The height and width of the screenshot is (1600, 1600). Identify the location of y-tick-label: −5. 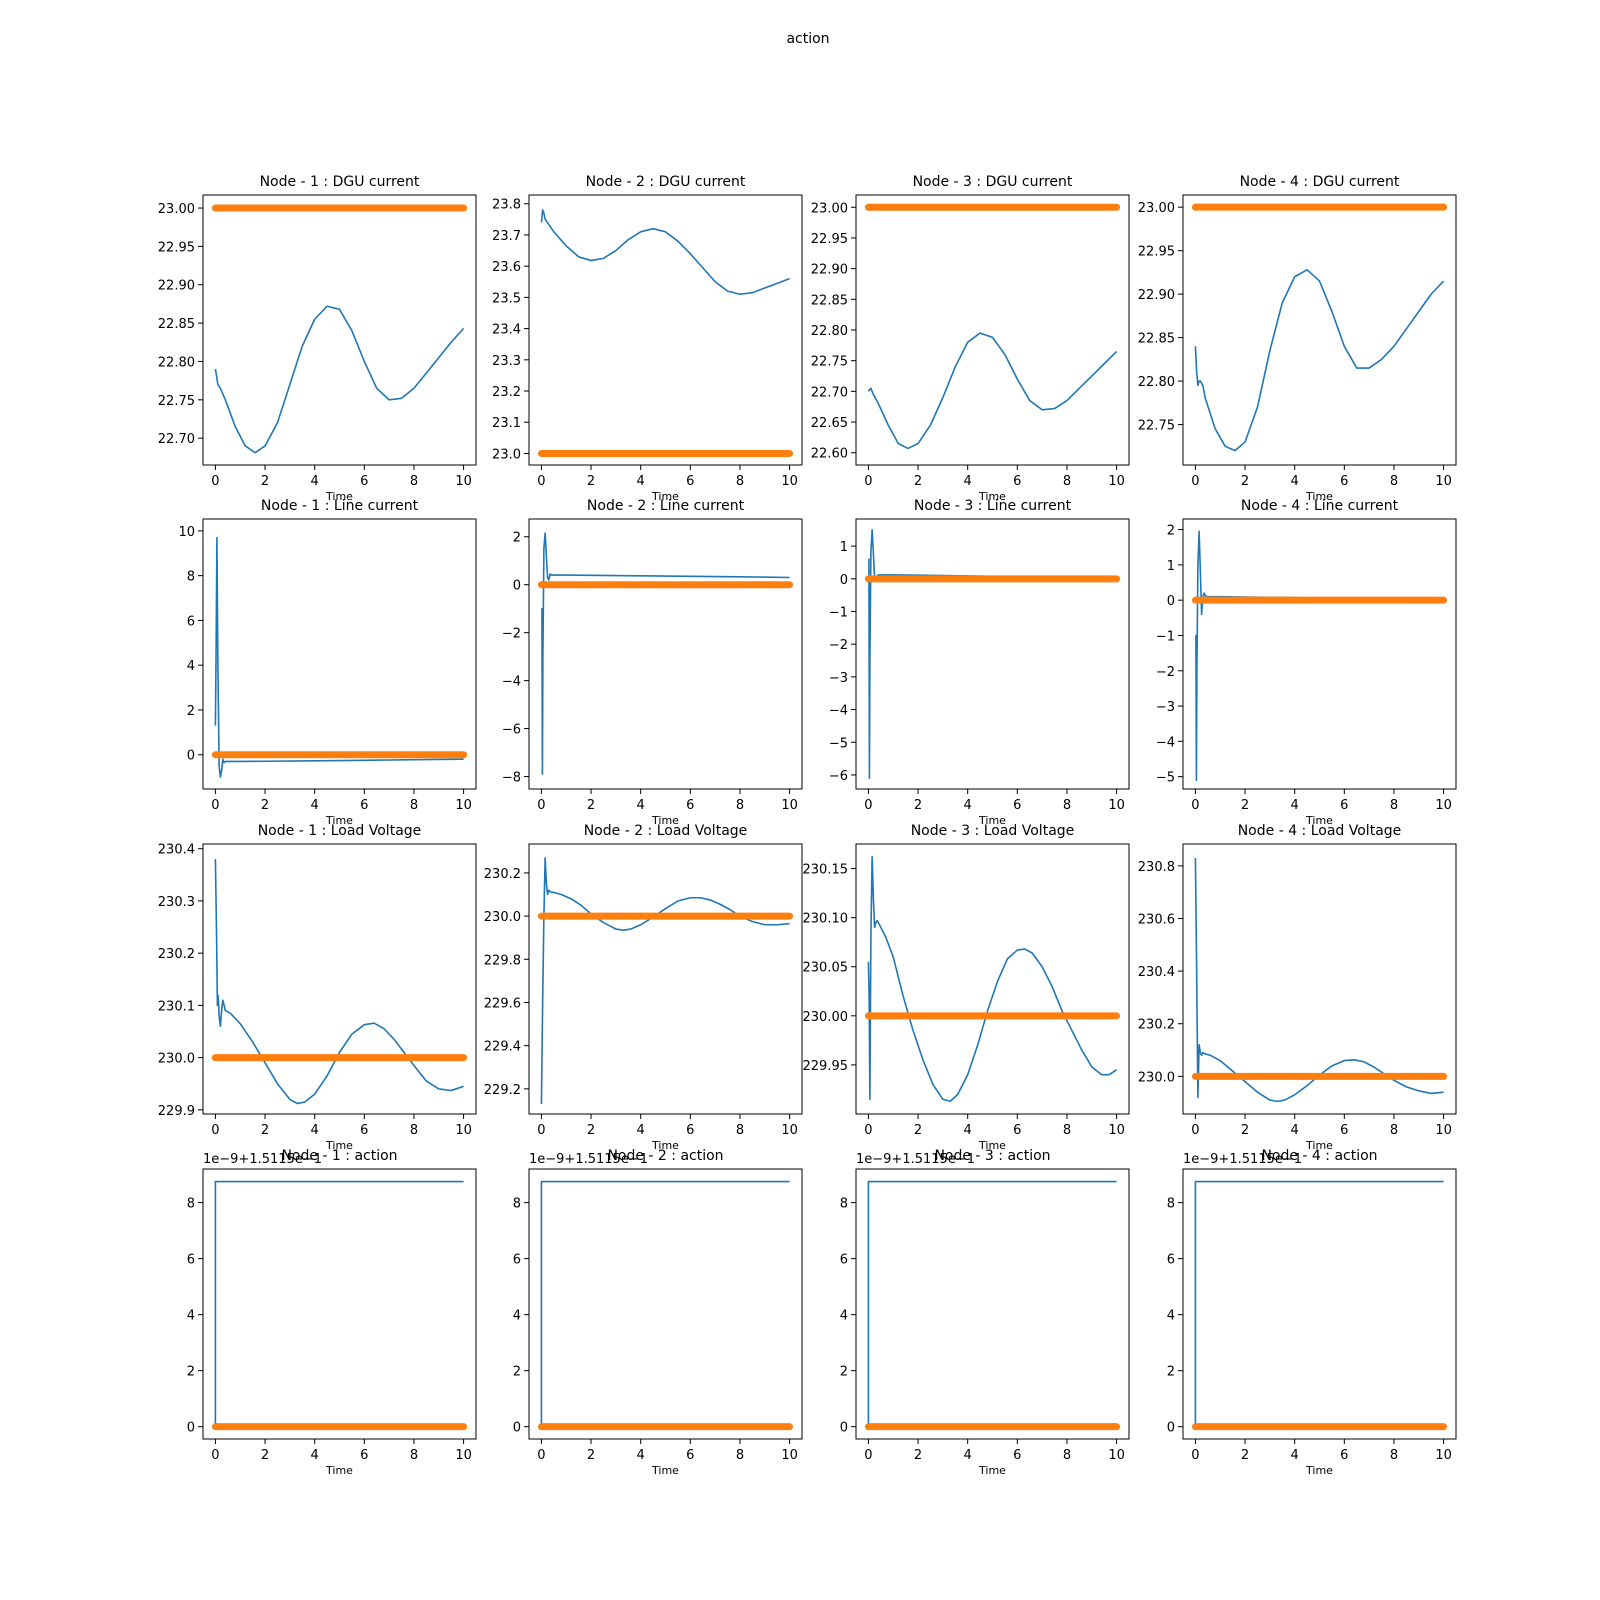
(1165, 778).